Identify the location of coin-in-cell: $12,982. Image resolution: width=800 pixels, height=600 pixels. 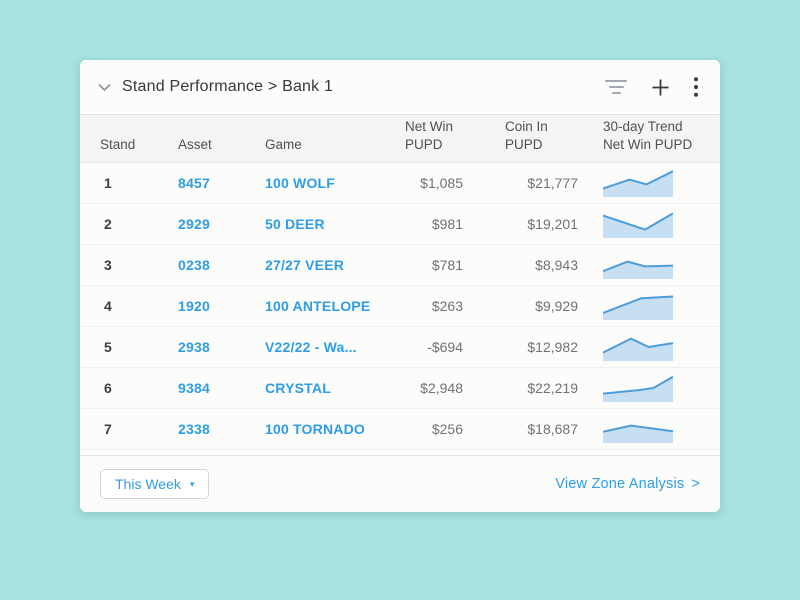
(552, 347).